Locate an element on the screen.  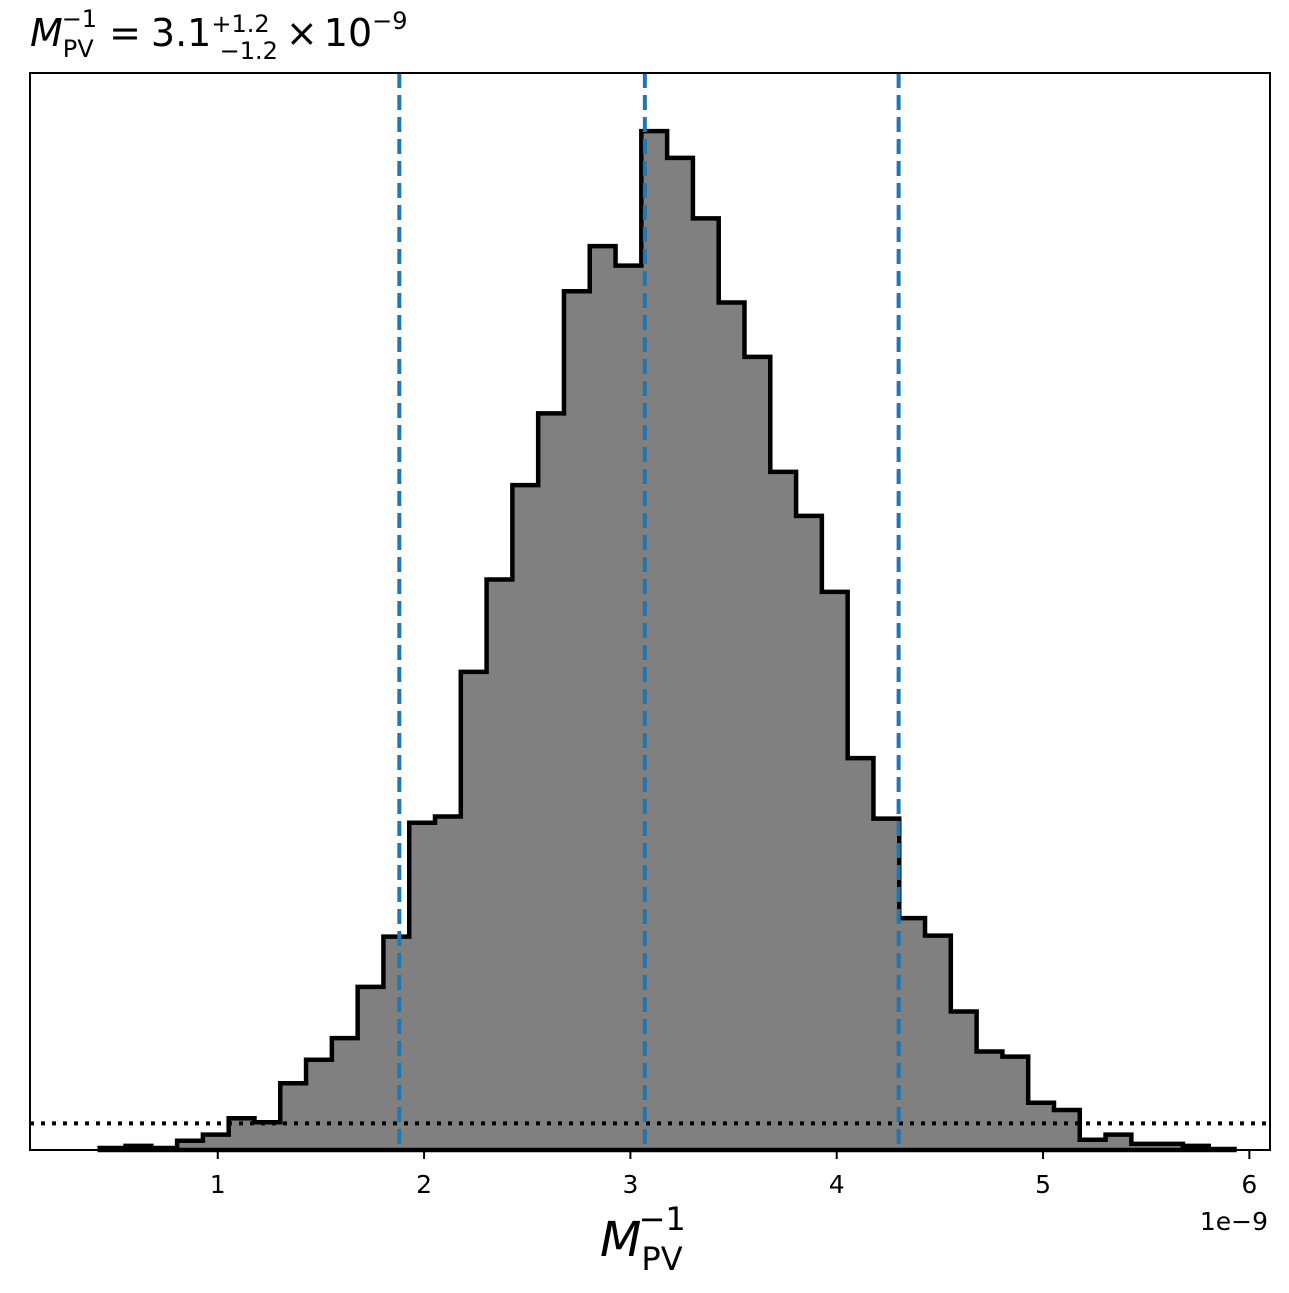
x-tick-label: 4 is located at coordinates (837, 1184).